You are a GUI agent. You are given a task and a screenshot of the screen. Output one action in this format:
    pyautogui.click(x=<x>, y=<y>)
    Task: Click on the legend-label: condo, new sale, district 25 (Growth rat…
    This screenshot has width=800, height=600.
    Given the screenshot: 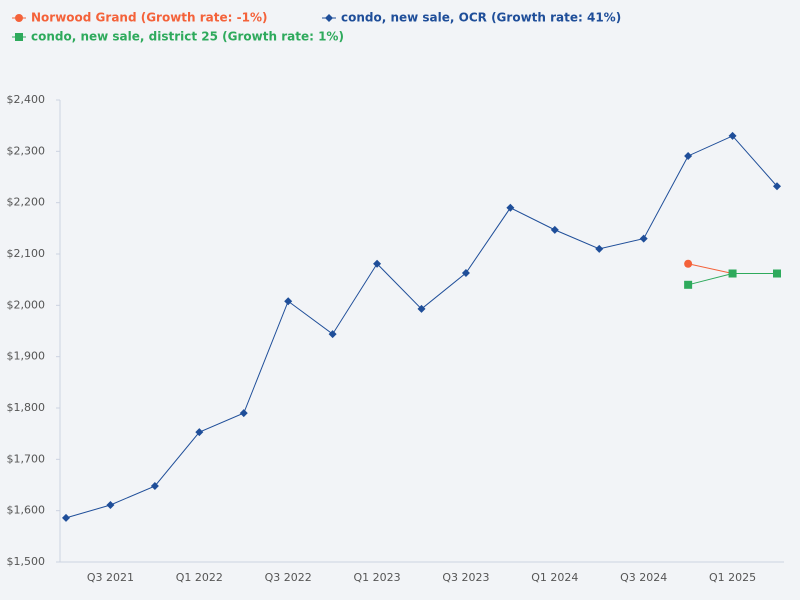 What is the action you would take?
    pyautogui.click(x=187, y=37)
    